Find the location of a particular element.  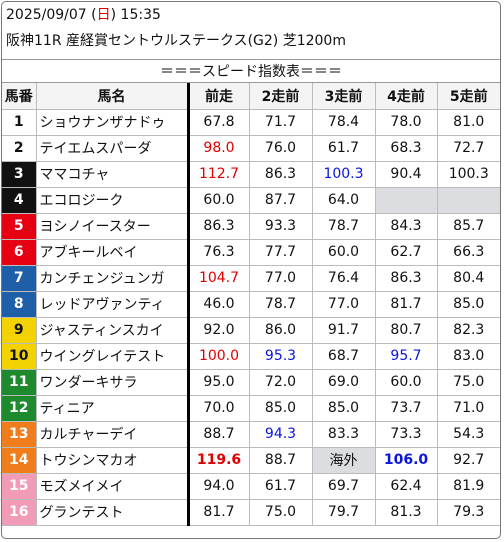

col-header-4-races-ago: 4走前 is located at coordinates (406, 96).